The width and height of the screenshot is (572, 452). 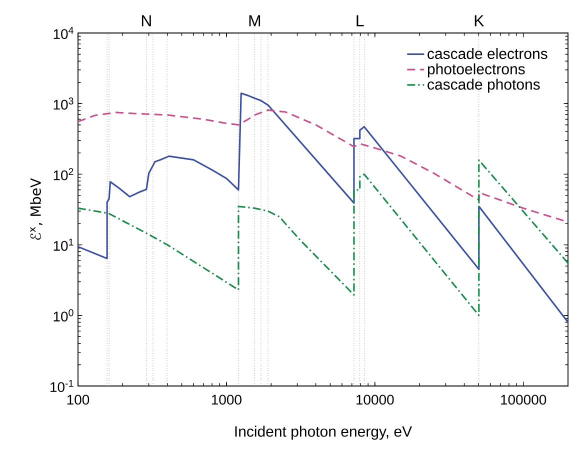 I want to click on legend-label: photoelectrons, so click(x=476, y=70).